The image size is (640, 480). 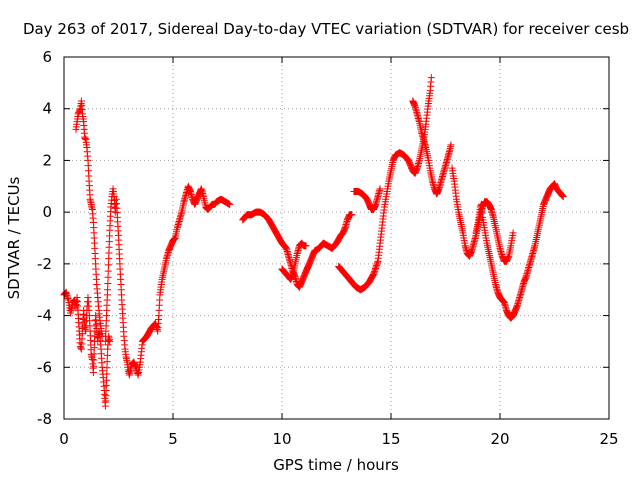 What do you see at coordinates (44, 367) in the screenshot?
I see `y-tick-label: -6` at bounding box center [44, 367].